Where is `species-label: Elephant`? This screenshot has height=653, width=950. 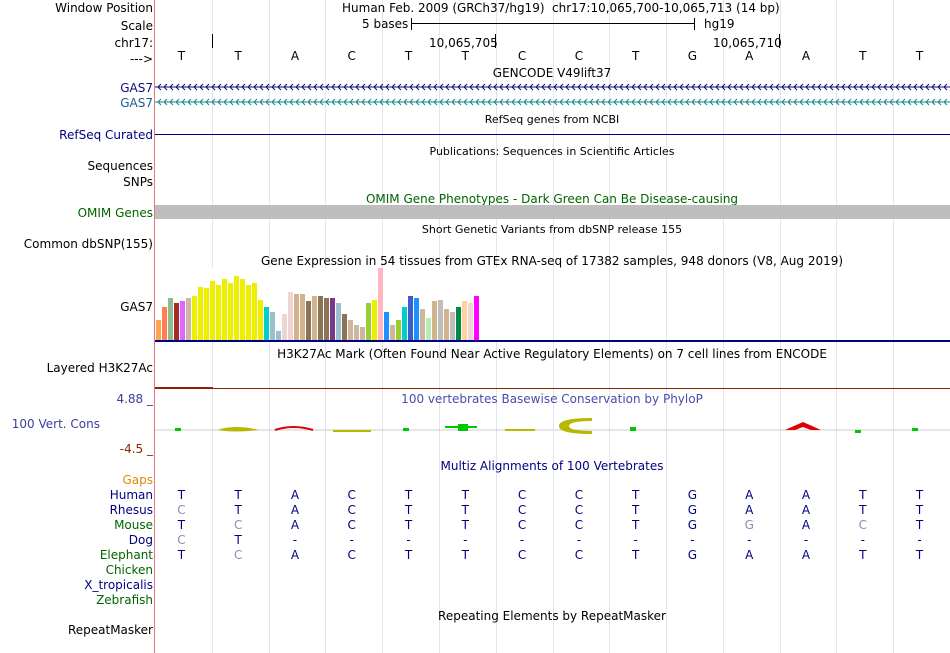 species-label: Elephant is located at coordinates (126, 555).